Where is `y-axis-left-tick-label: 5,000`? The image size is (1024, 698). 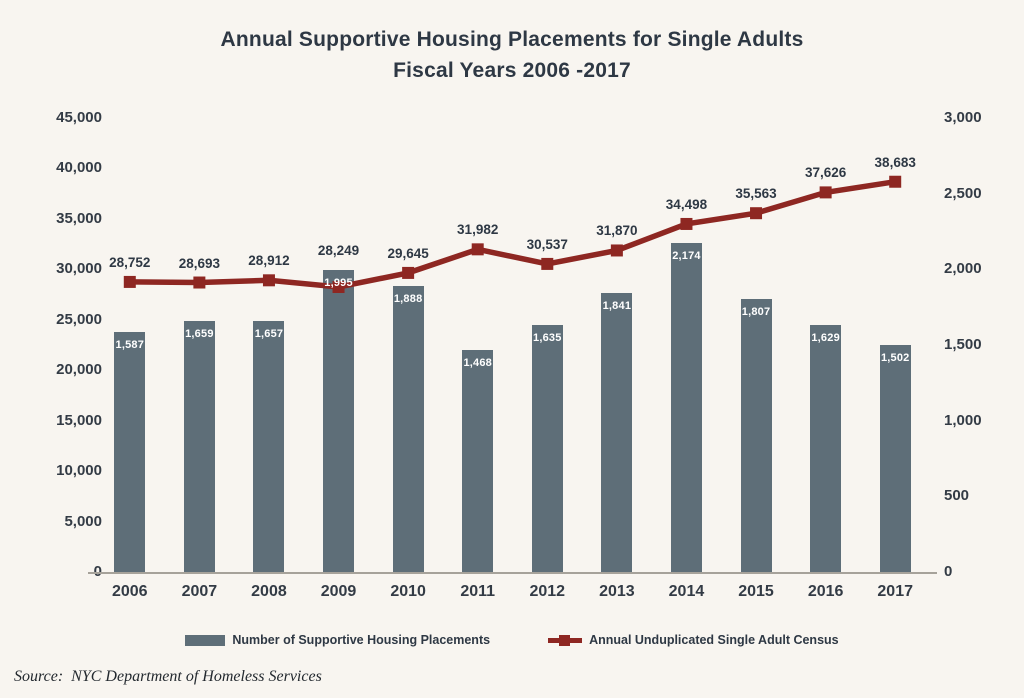 y-axis-left-tick-label: 5,000 is located at coordinates (83, 521).